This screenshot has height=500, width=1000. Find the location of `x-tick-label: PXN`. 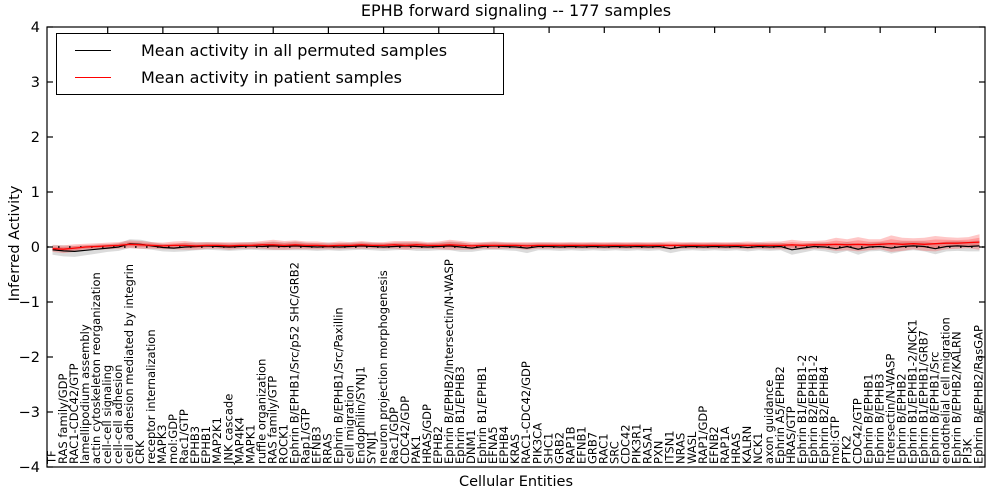

x-tick-label: PXN is located at coordinates (659, 452).